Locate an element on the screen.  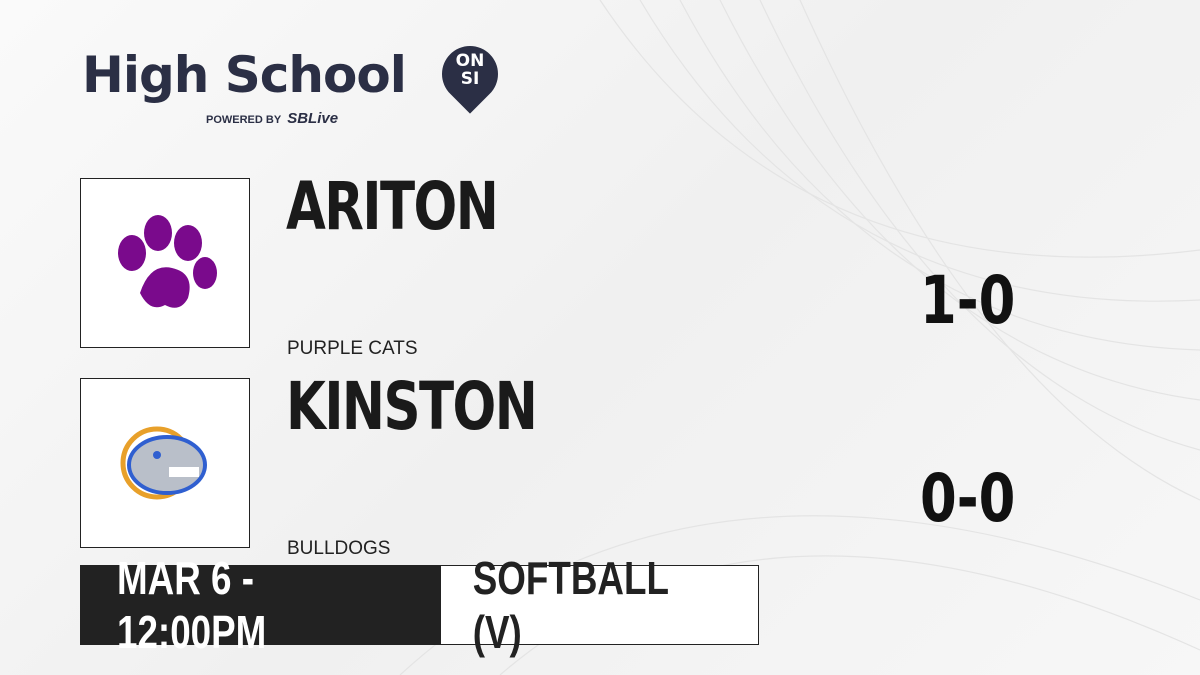
sblive-logo: SBLive is located at coordinates (313, 118).